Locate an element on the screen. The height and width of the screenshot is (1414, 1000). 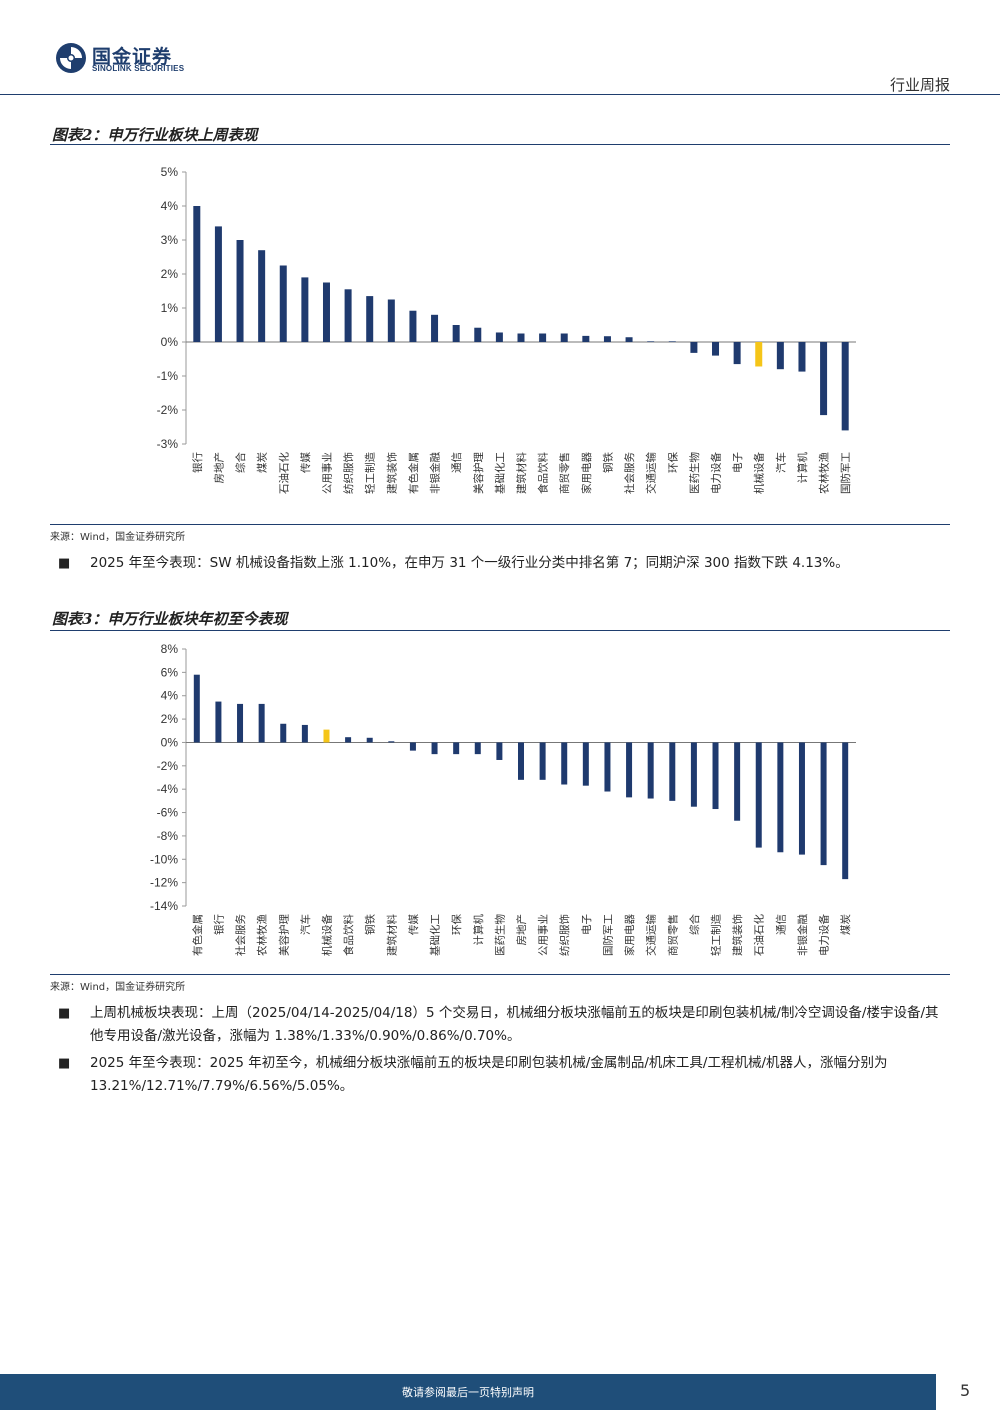
figure2-title-rule is located at coordinates (500, 144).